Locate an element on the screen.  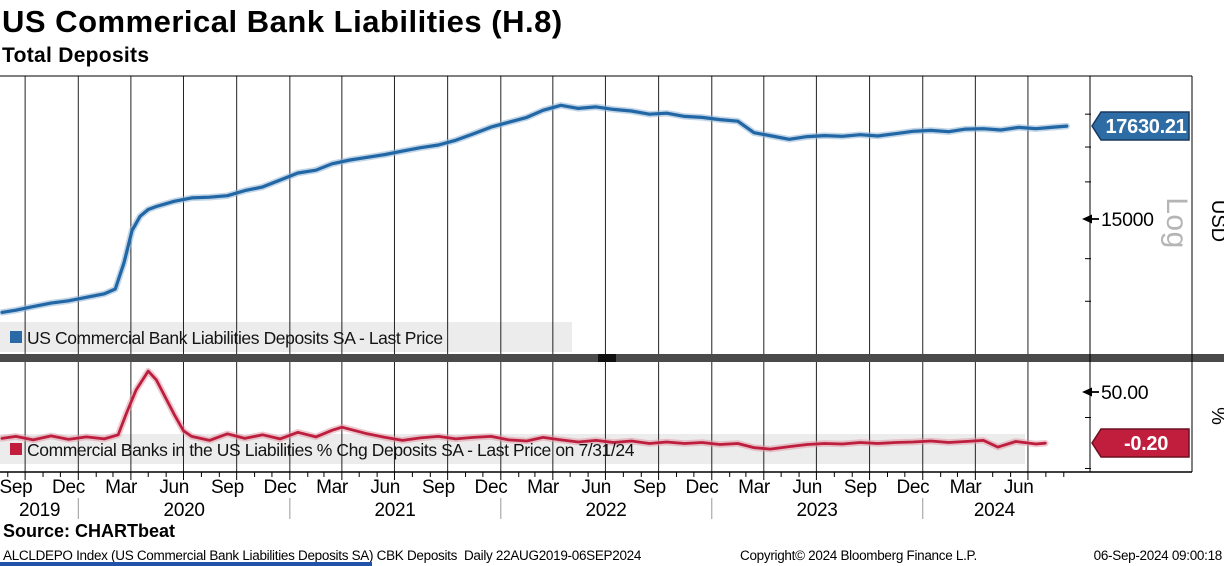
legend-strip-top is located at coordinates (286, 337).